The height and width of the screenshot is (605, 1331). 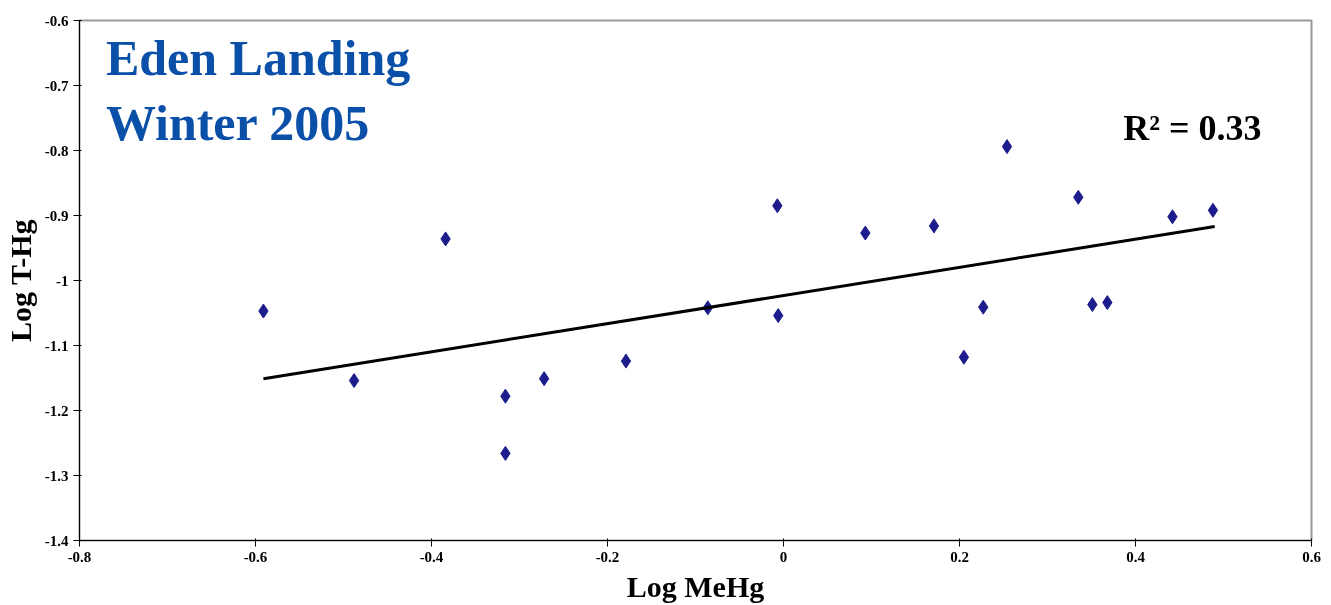 I want to click on x-tick-label: 0.6, so click(x=1312, y=556).